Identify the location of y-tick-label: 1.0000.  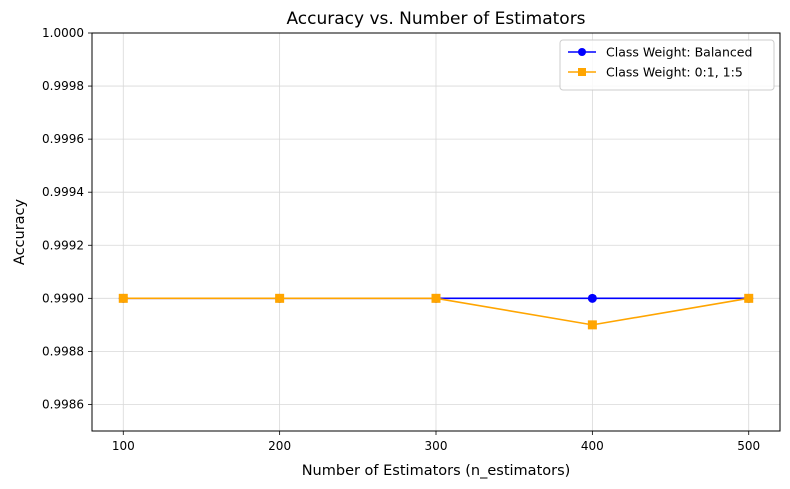
(63, 33).